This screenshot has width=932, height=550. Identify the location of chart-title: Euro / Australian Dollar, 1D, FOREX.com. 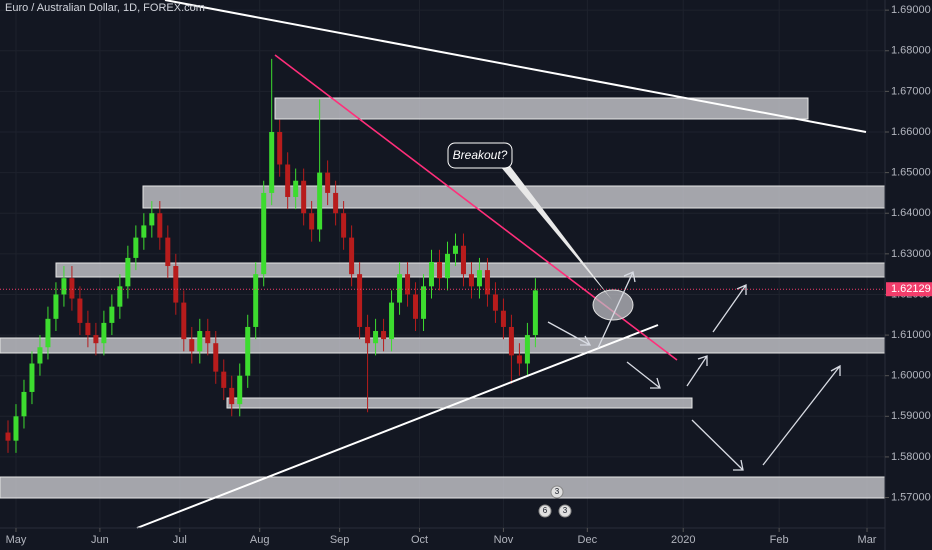
(105, 8).